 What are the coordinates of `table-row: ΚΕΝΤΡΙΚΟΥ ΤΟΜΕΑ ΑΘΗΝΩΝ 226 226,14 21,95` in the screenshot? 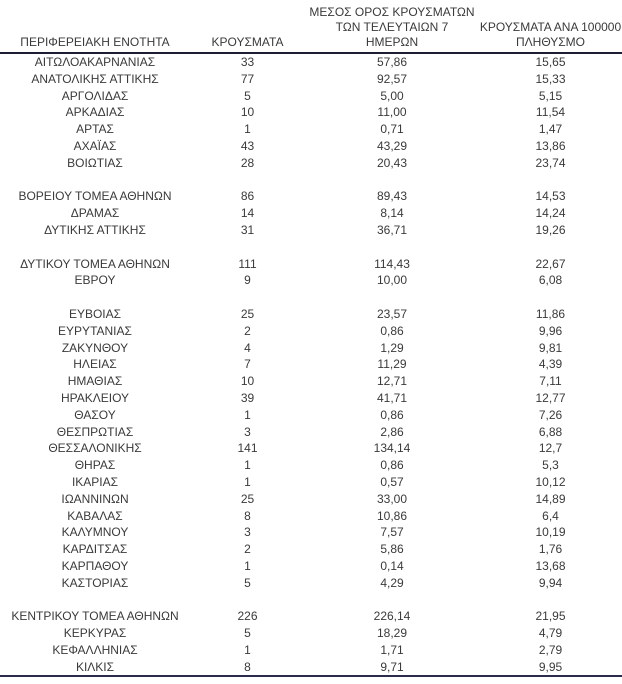 It's located at (311, 616).